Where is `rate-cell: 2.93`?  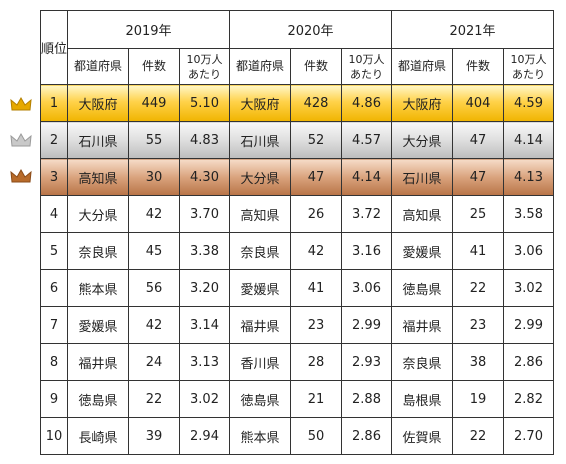 rate-cell: 2.93 is located at coordinates (367, 362).